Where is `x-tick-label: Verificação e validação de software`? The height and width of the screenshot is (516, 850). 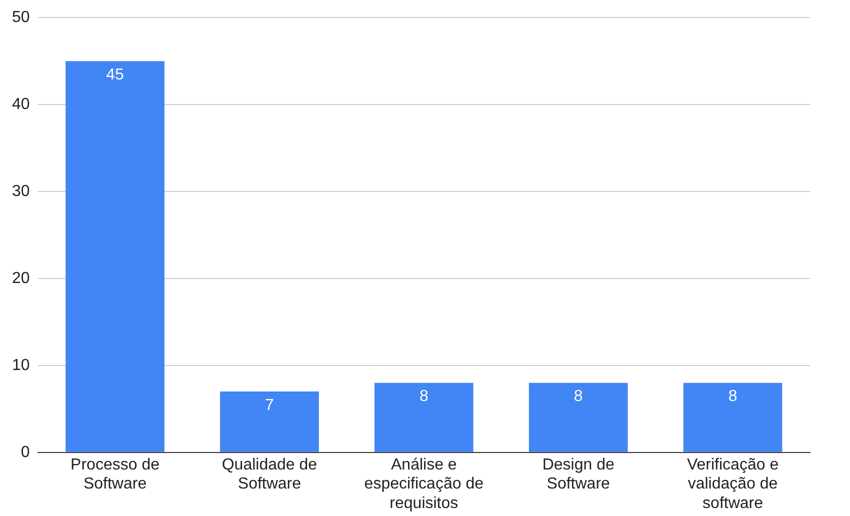
x-tick-label: Verificação e validação de software is located at coordinates (732, 484).